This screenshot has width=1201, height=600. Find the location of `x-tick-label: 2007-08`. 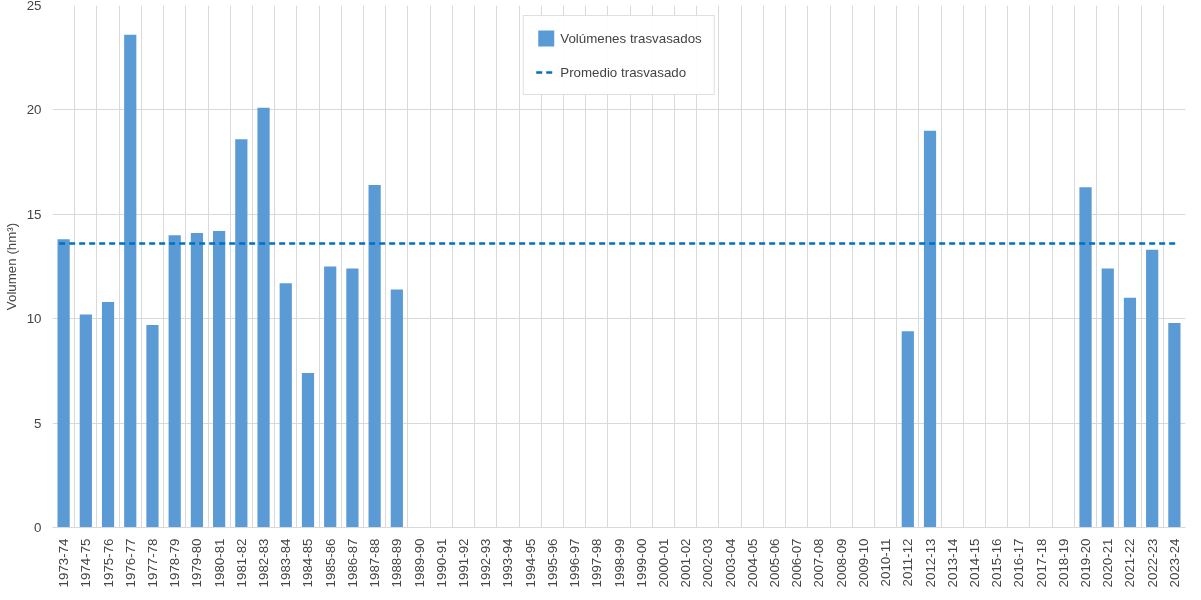

x-tick-label: 2007-08 is located at coordinates (819, 563).